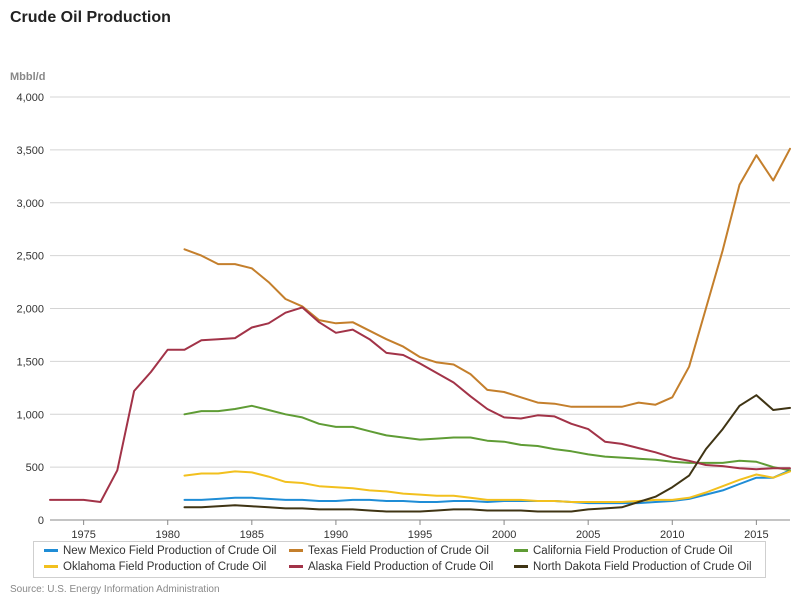  I want to click on legend-item: California Field Production of Crude Oil, so click(623, 551).